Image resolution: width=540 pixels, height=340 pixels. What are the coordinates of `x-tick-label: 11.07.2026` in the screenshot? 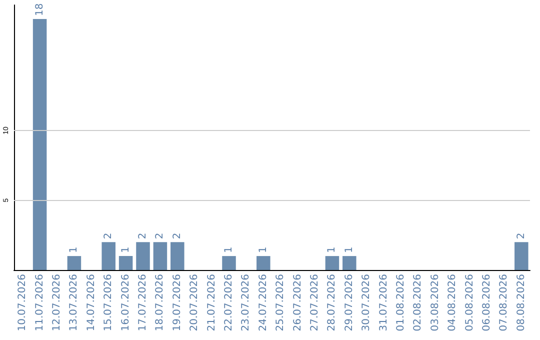 It's located at (40, 303).